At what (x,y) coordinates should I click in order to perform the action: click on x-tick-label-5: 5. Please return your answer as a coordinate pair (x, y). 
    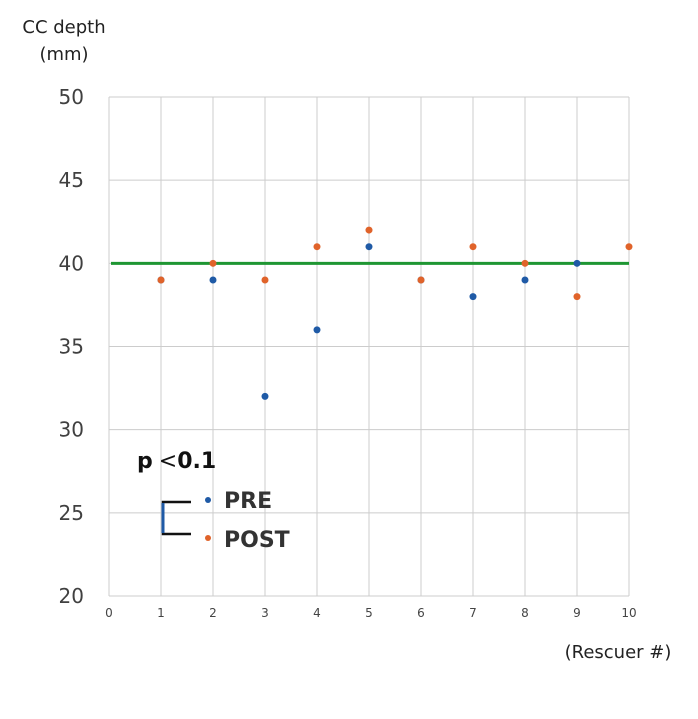
    Looking at the image, I should click on (369, 613).